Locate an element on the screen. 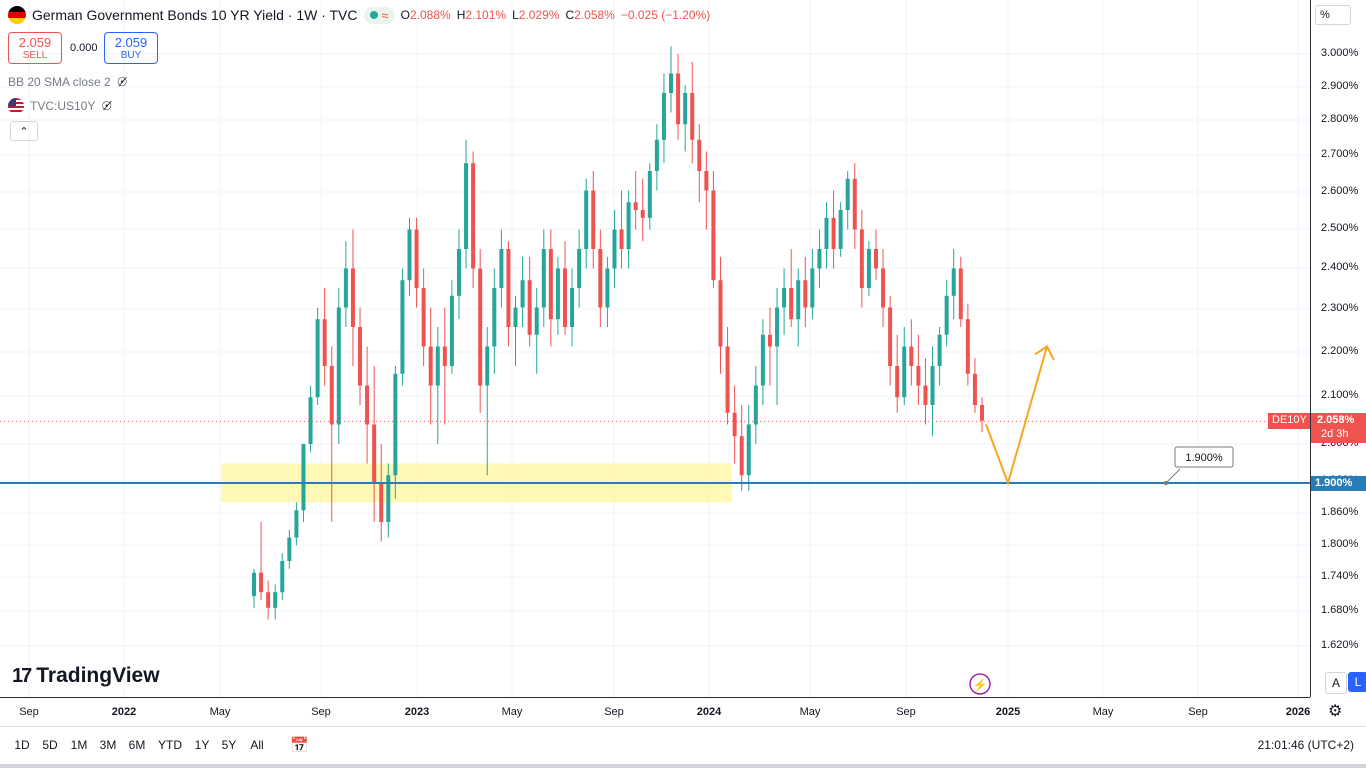 The height and width of the screenshot is (768, 1366). timeframe-ytd-button: YTD is located at coordinates (170, 745).